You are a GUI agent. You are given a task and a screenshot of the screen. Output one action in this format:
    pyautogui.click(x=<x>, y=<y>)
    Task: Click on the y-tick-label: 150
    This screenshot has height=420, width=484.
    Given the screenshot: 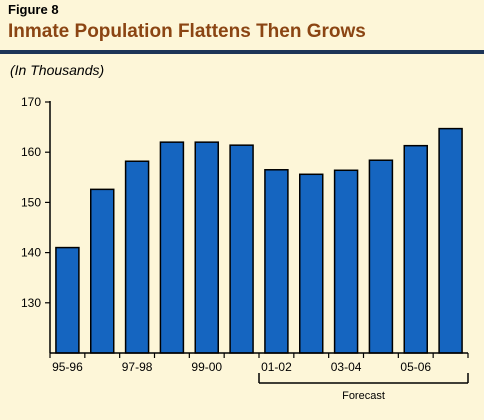 What is the action you would take?
    pyautogui.click(x=31, y=202)
    